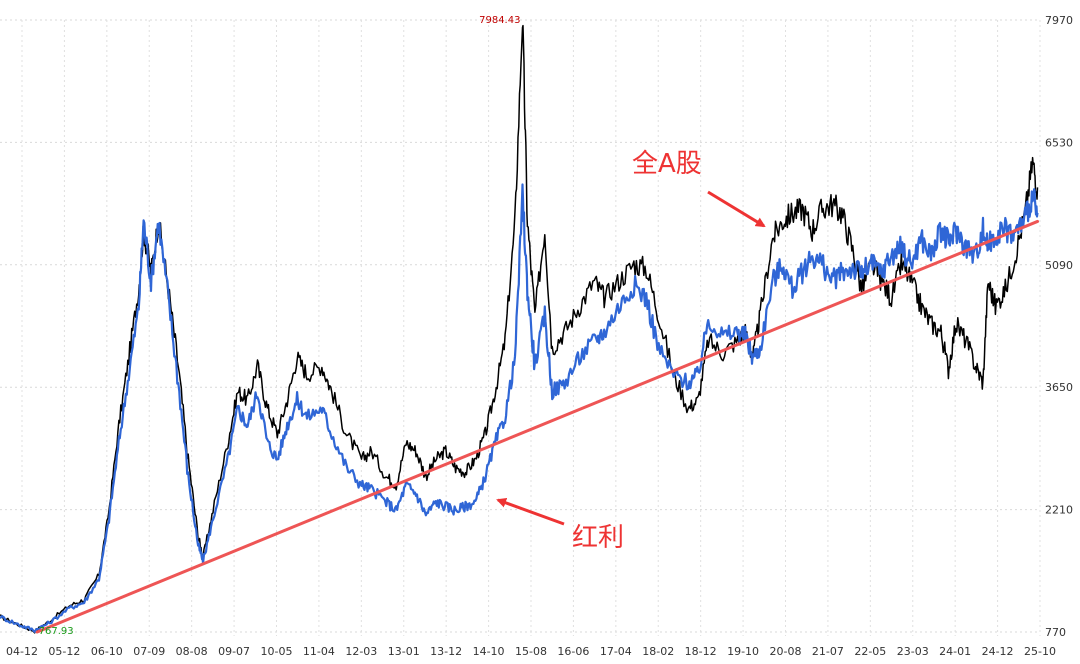  Describe the element at coordinates (234, 651) in the screenshot. I see `x-tick-label: 09-07` at that location.